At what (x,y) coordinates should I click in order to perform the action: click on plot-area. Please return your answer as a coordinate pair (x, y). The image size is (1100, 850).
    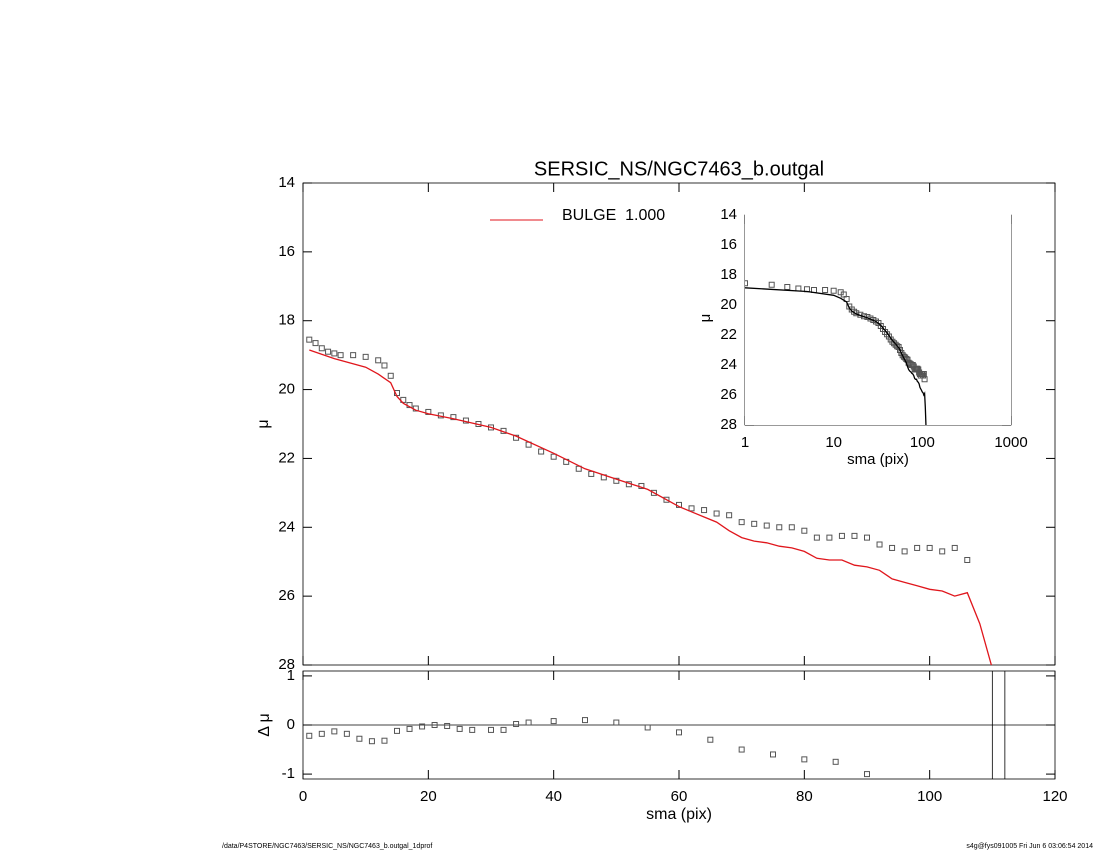
    Looking at the image, I should click on (679, 725).